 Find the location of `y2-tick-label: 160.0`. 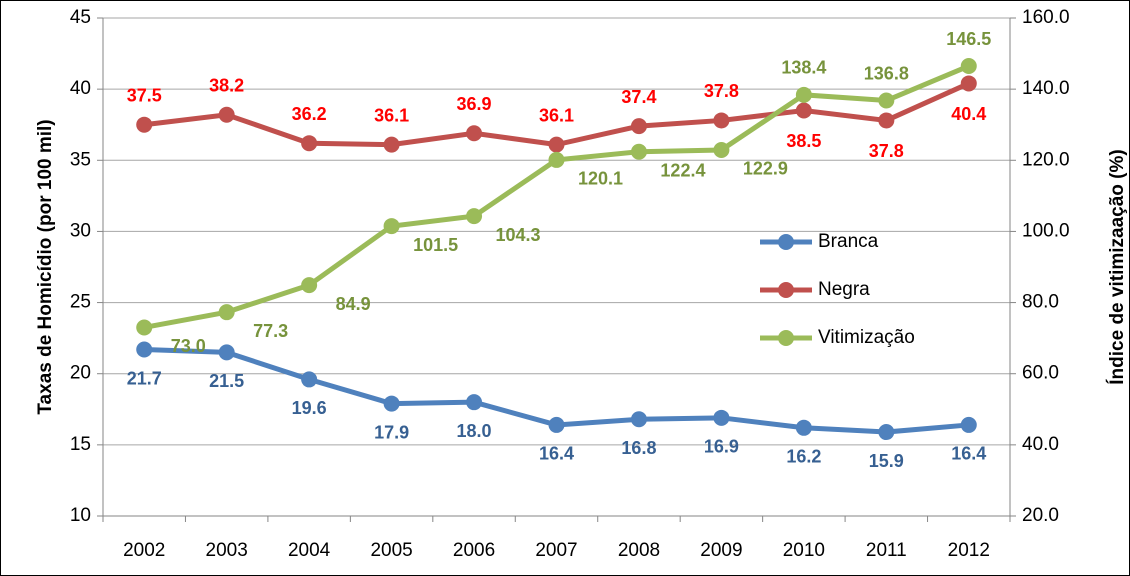

y2-tick-label: 160.0 is located at coordinates (1046, 17).